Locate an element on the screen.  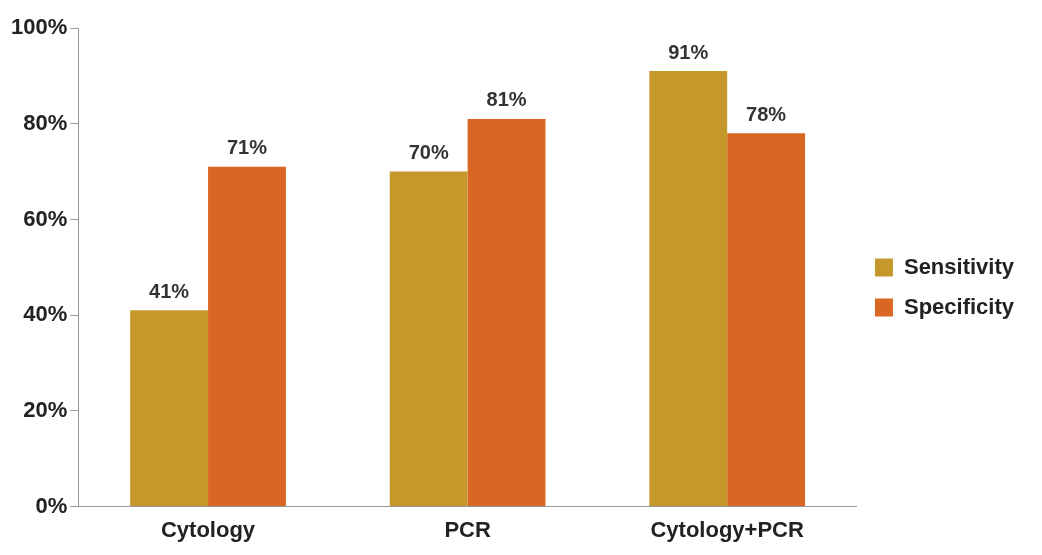
y-tick-label: 80% is located at coordinates (45, 122).